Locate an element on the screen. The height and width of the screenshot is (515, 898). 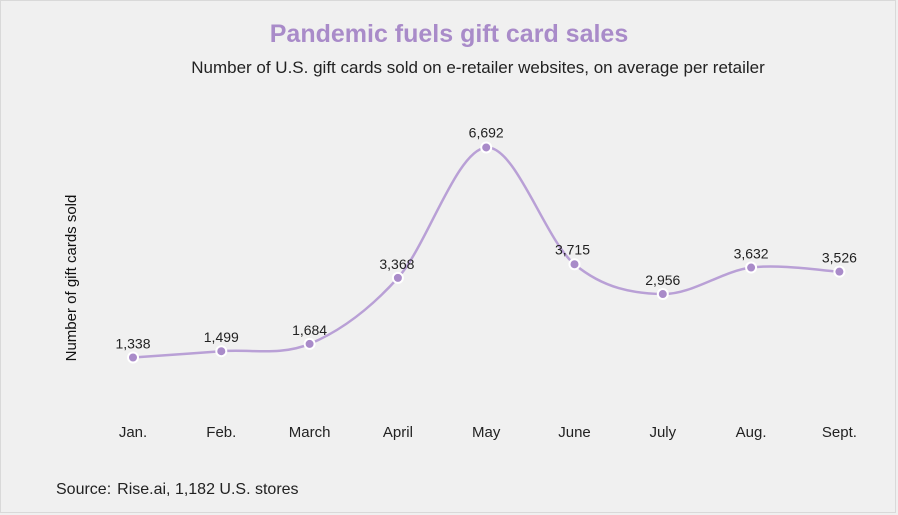
x-tick-label: Feb. is located at coordinates (221, 432).